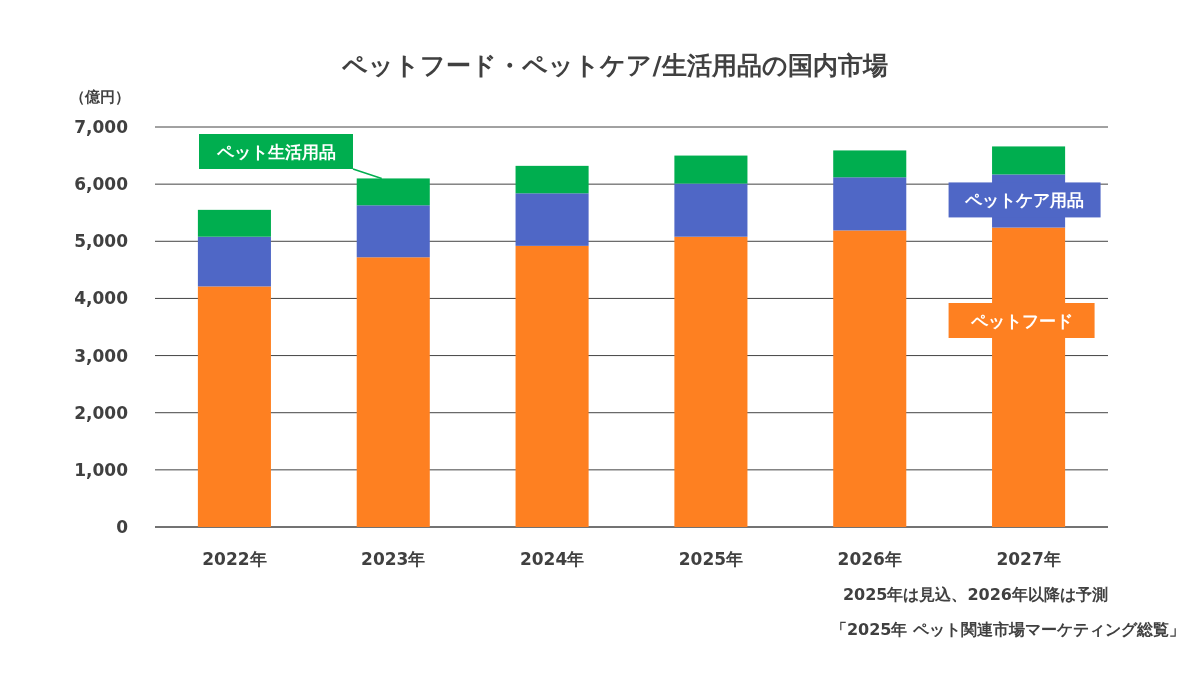 This screenshot has height=675, width=1200. What do you see at coordinates (122, 526) in the screenshot?
I see `y-tick-label: 0` at bounding box center [122, 526].